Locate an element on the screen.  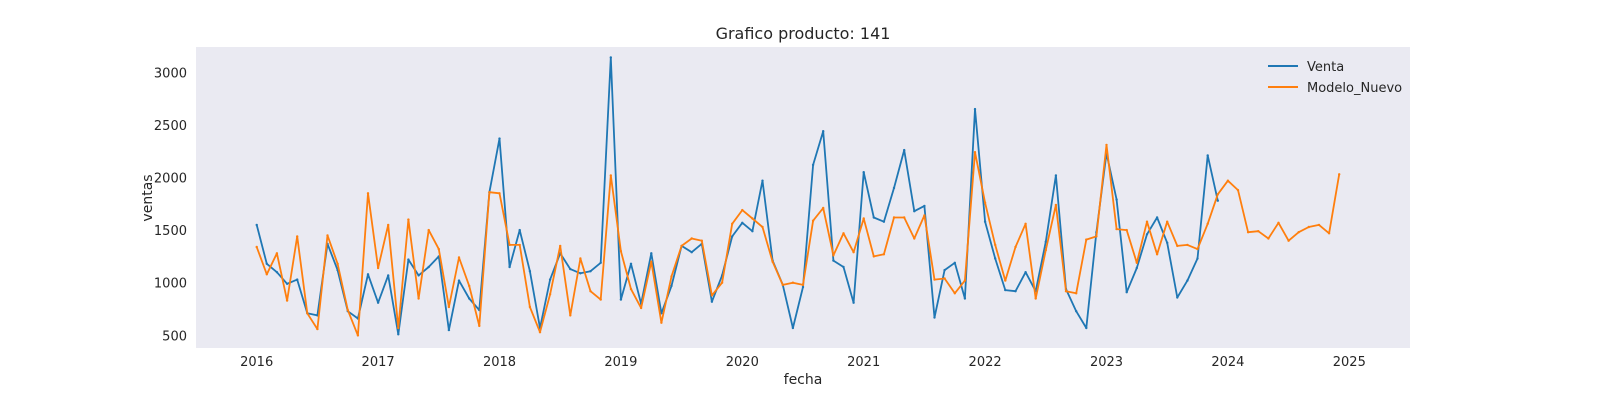
legend-label: Modelo_Nuevo is located at coordinates (1354, 88).